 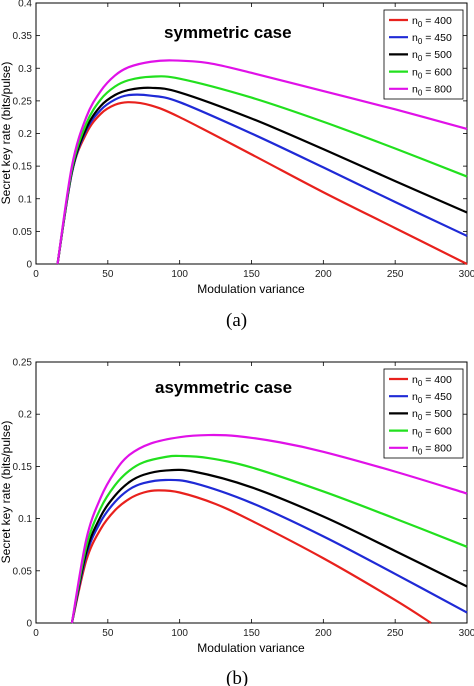 What do you see at coordinates (237, 677) in the screenshot?
I see `panel-caption: (b)` at bounding box center [237, 677].